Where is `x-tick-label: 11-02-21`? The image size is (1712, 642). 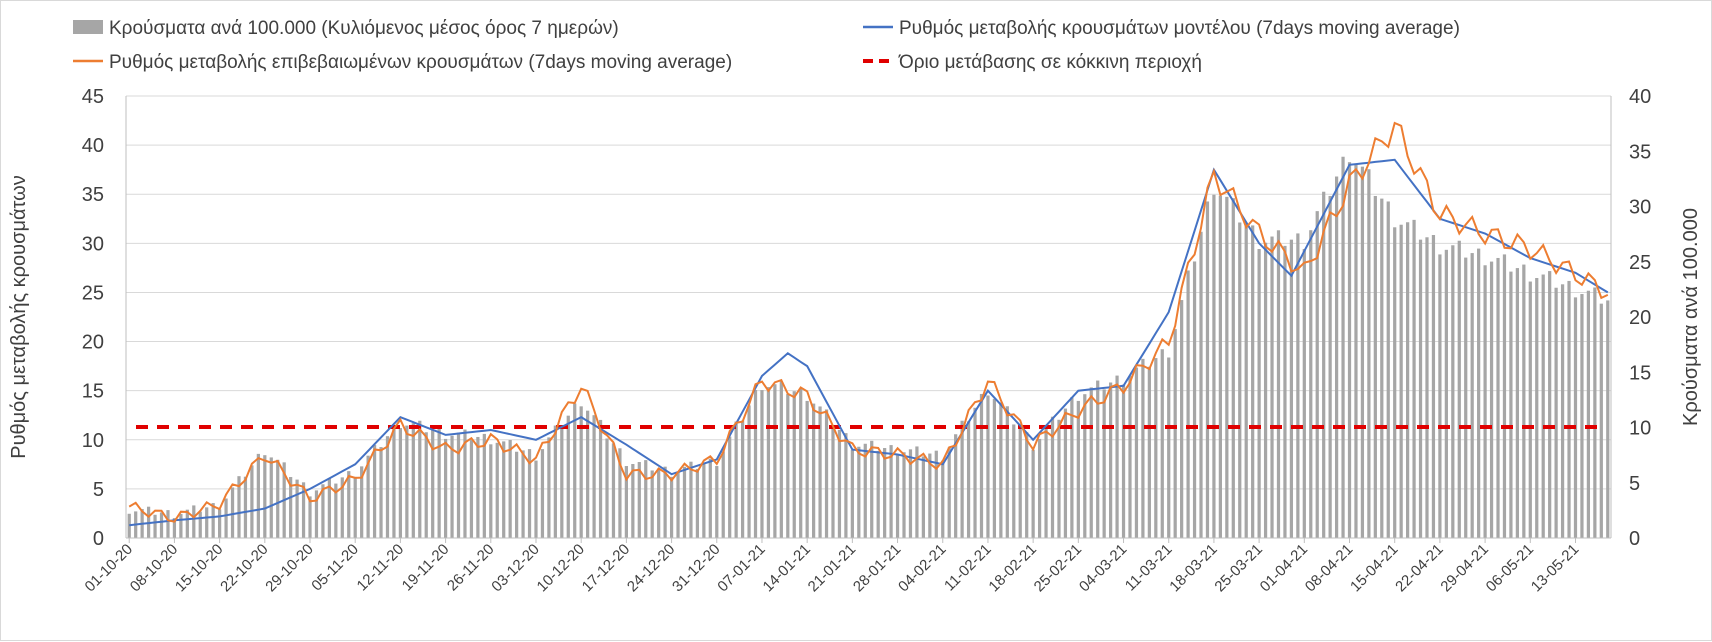 x-tick-label: 11-02-21 is located at coordinates (968, 568).